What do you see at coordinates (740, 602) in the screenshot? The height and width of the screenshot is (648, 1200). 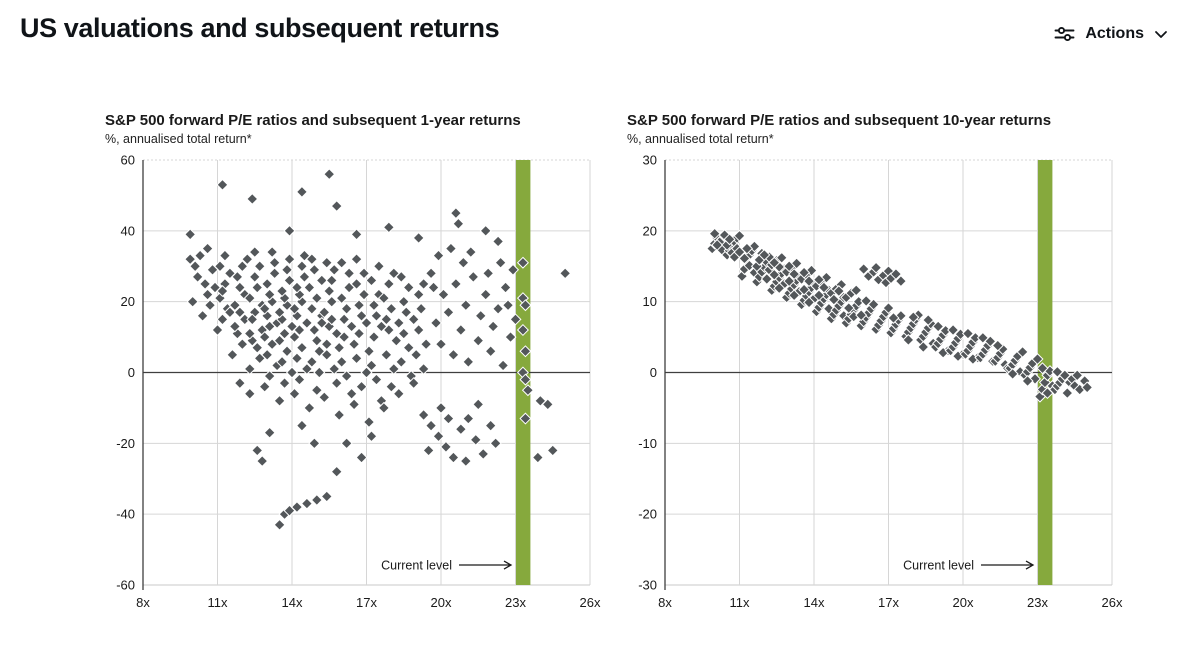 I see `x-tick-label: 11x` at bounding box center [740, 602].